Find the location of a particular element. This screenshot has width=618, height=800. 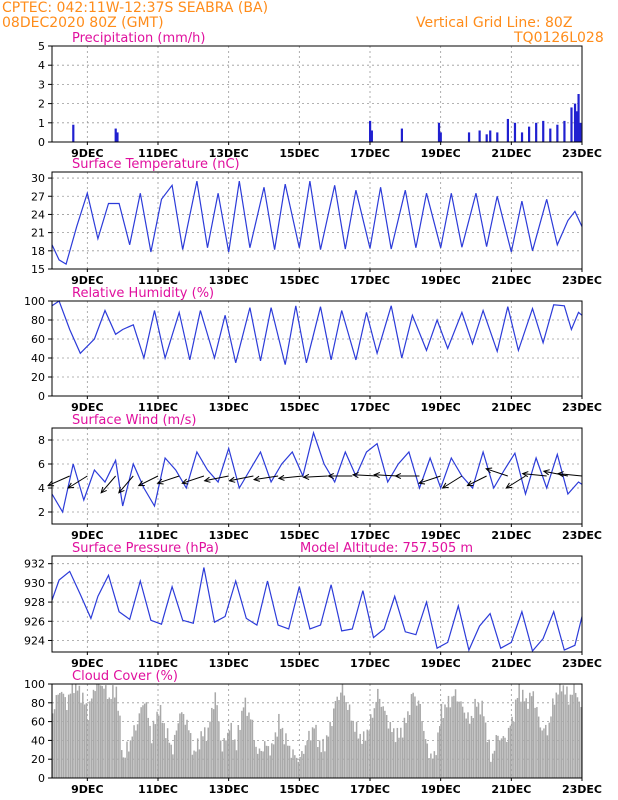

x-tick-label: 21DEC is located at coordinates (511, 789).